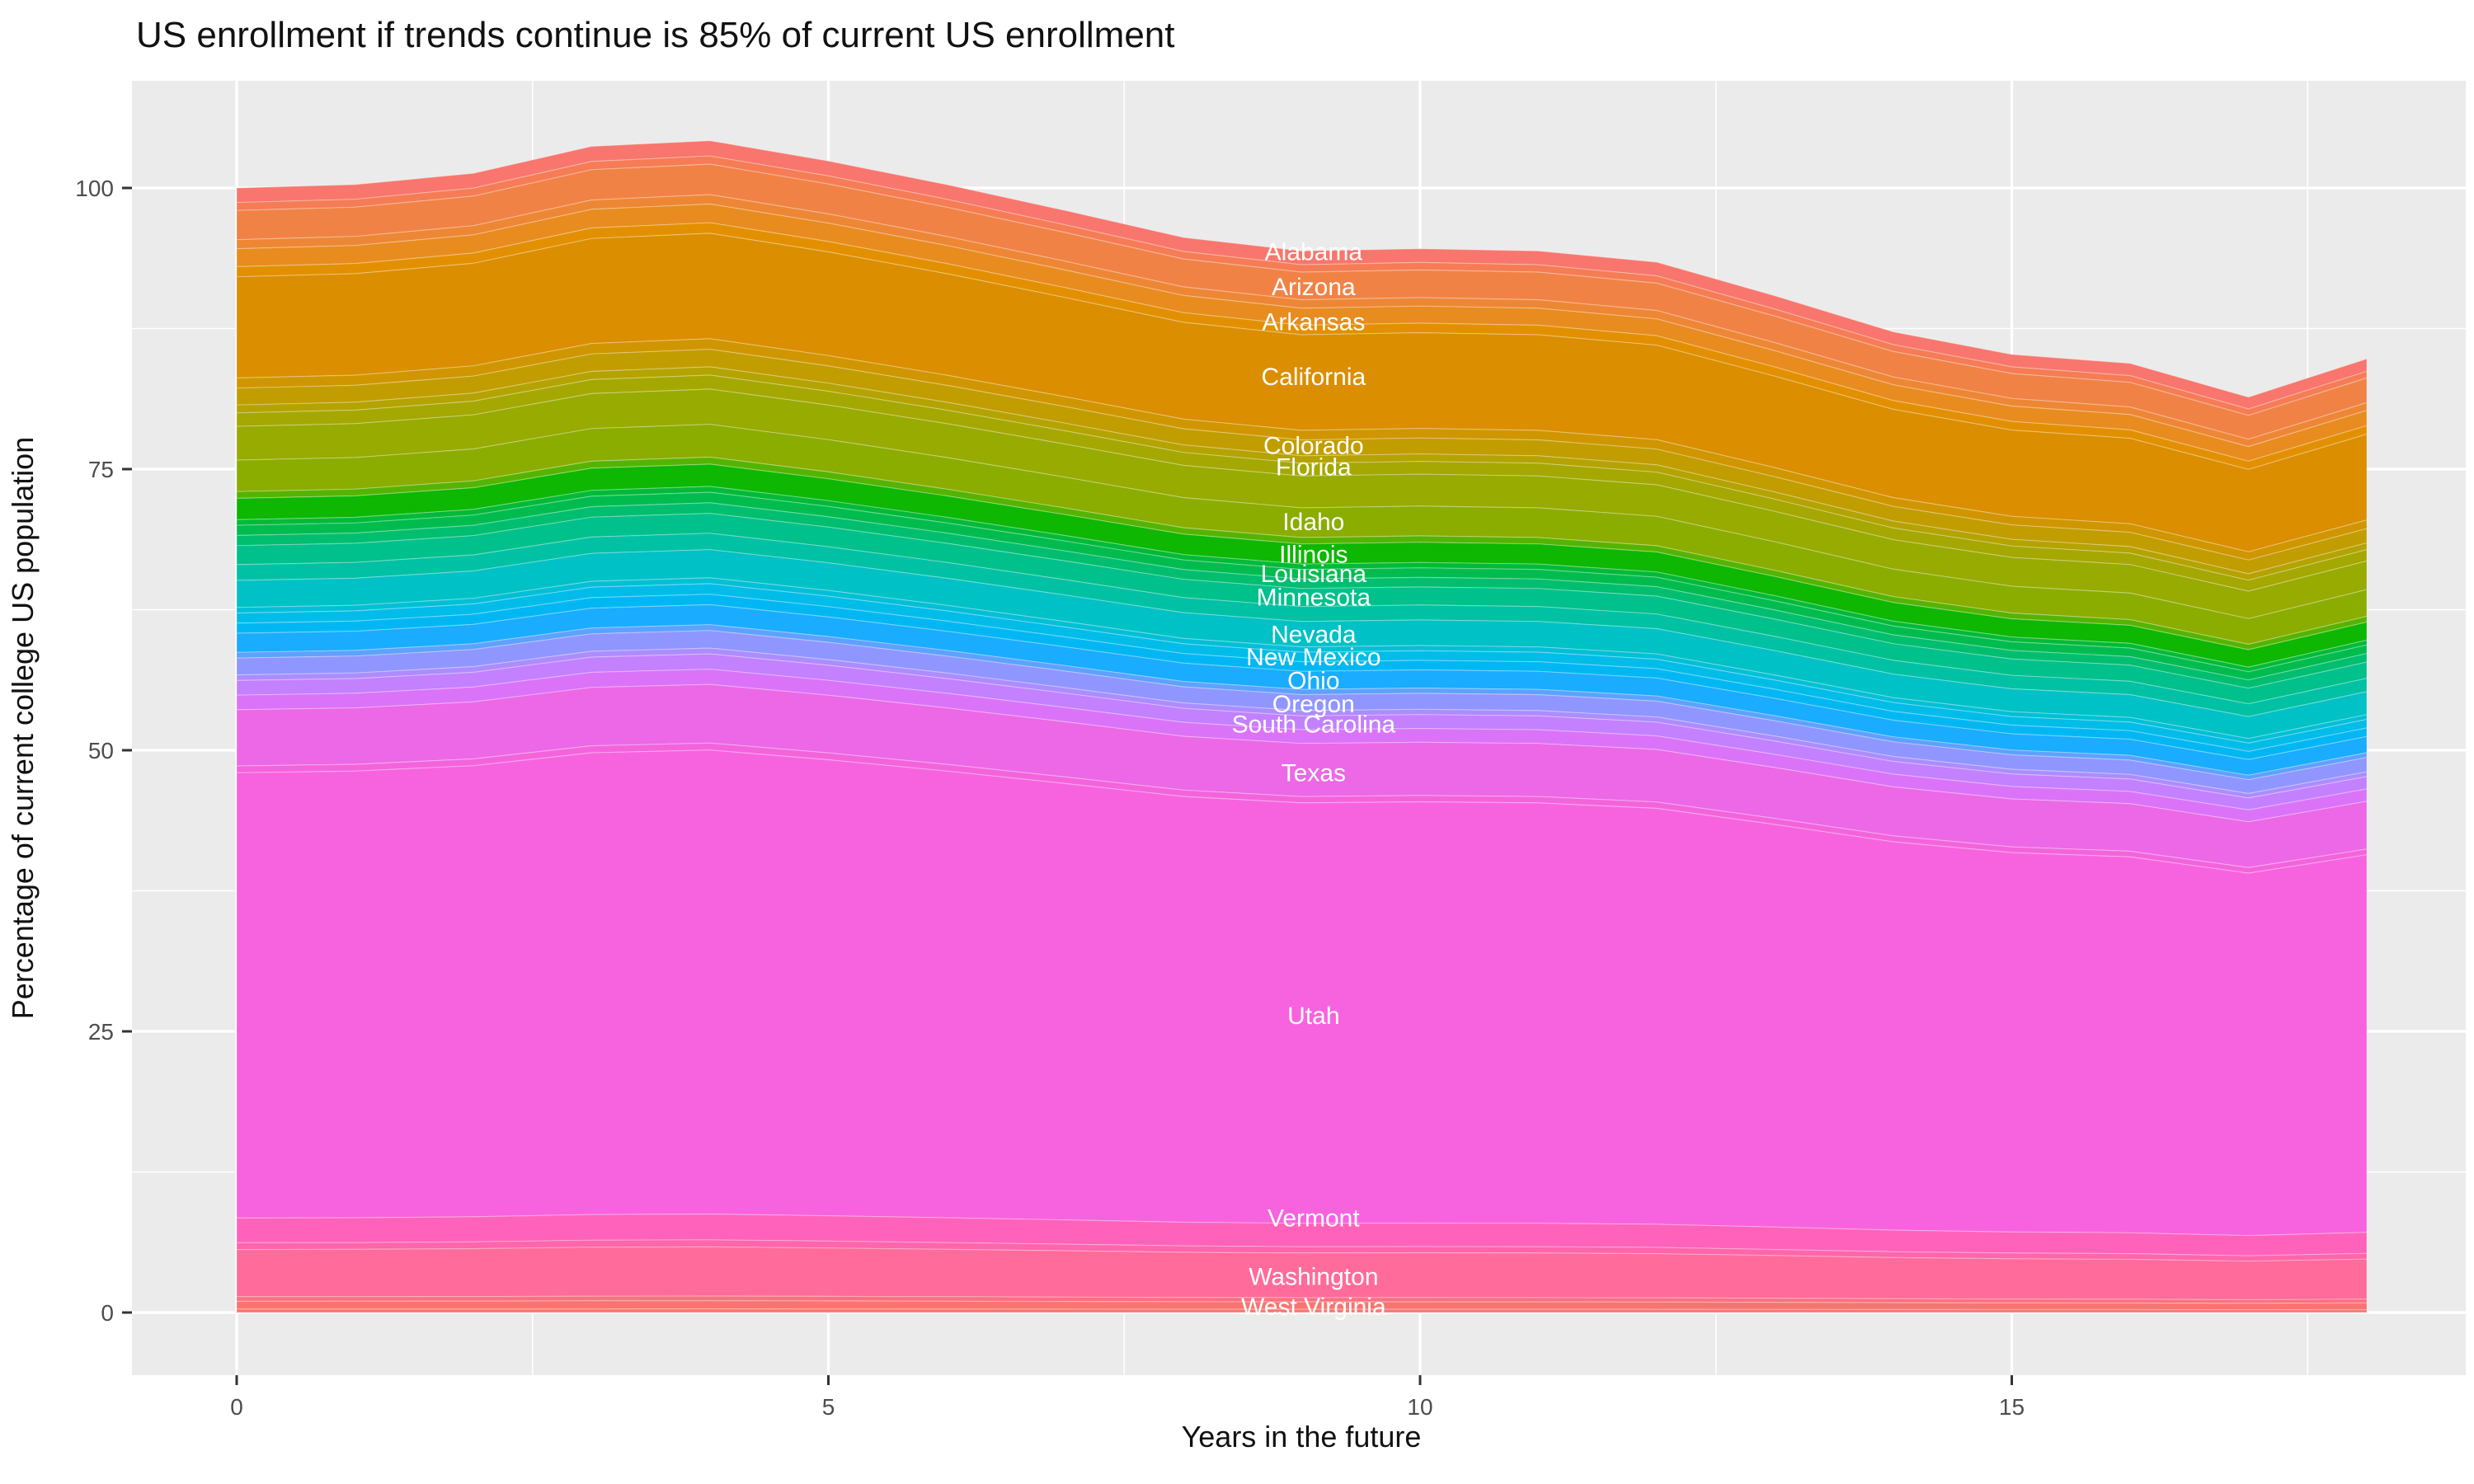  Describe the element at coordinates (1314, 773) in the screenshot. I see `state-label-texas: Texas` at that location.